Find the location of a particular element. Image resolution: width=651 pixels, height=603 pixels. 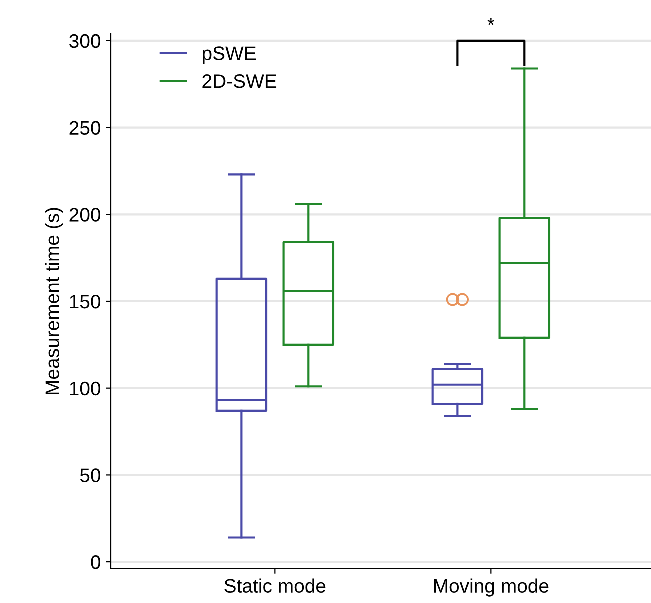

y-tick-label: 300 is located at coordinates (85, 41).